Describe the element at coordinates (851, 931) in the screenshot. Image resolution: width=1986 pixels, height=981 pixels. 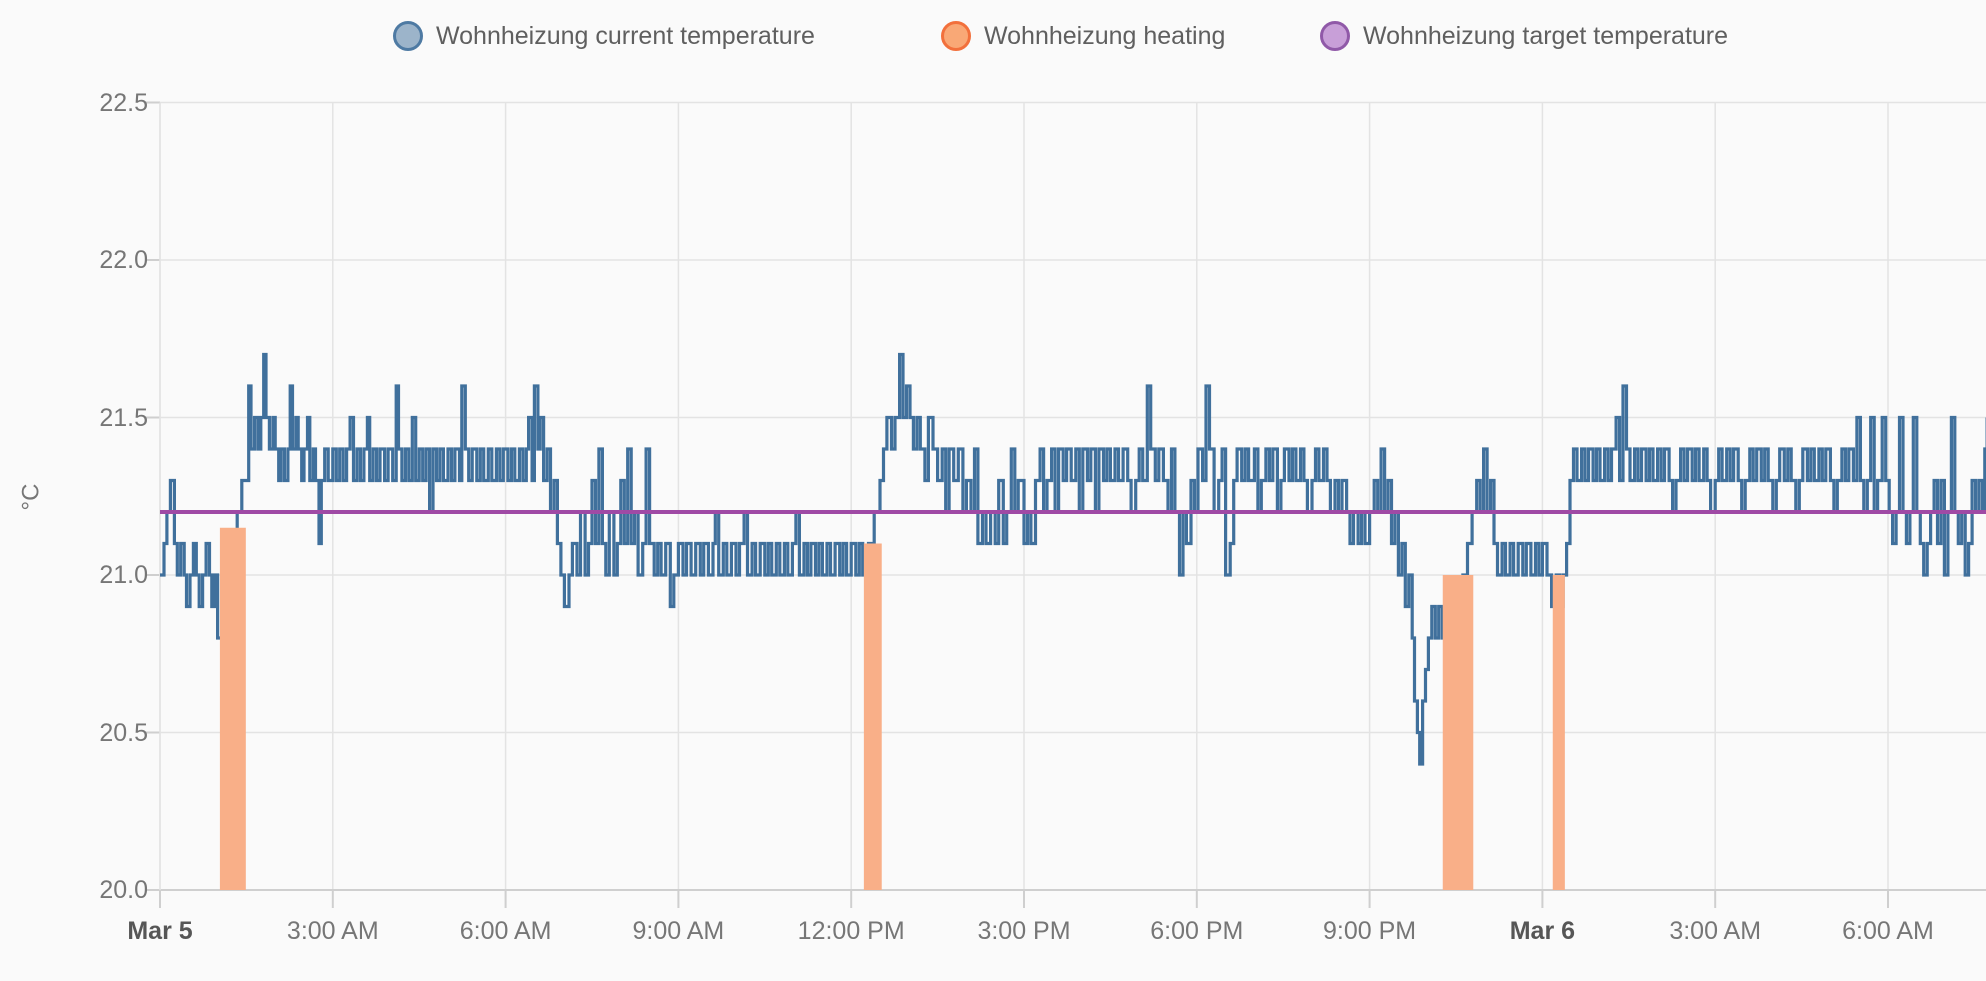
I see `x-axis-label: 12:00 PM` at that location.